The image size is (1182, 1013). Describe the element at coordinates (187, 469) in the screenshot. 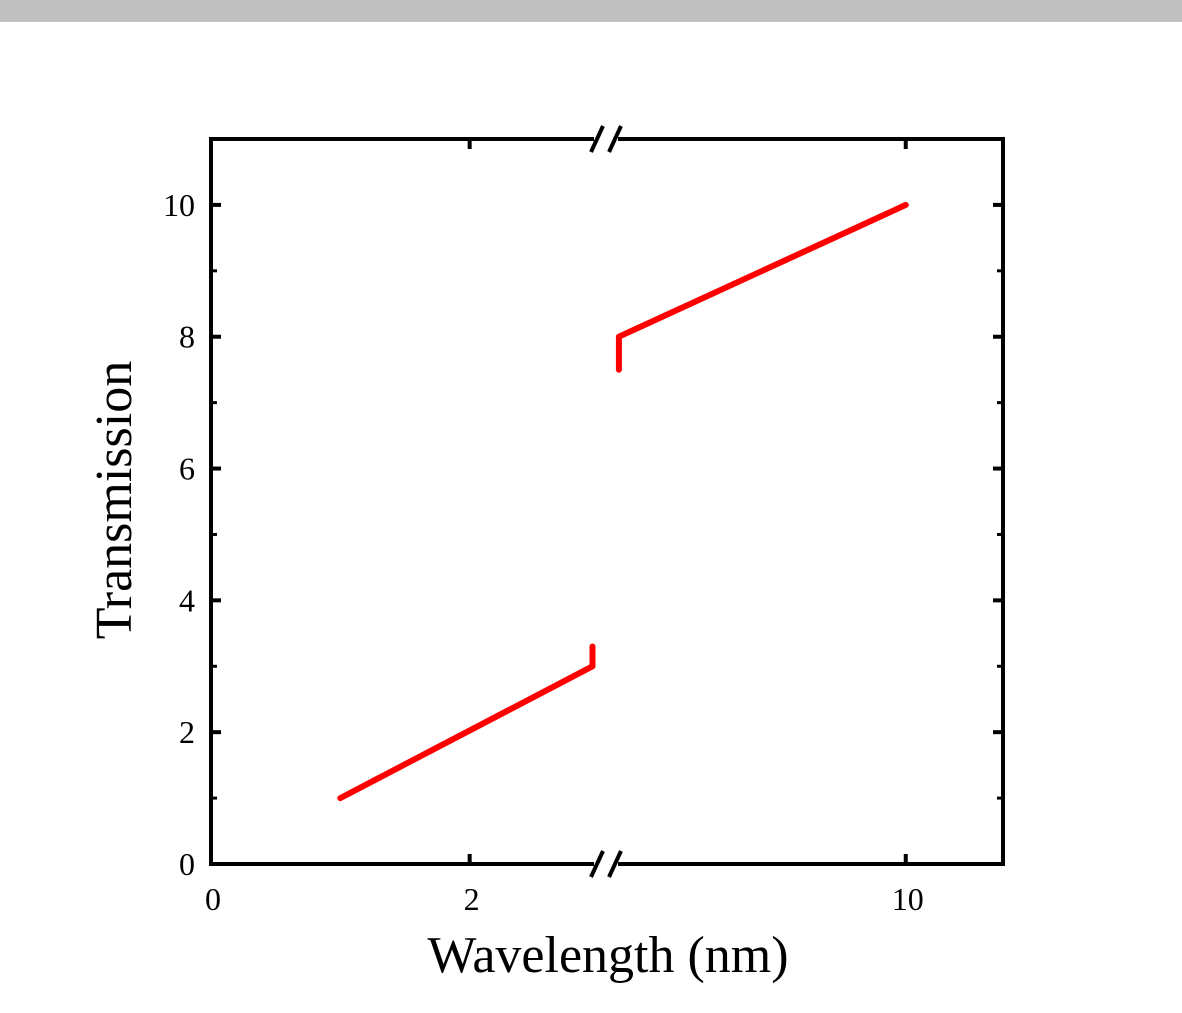

I see `y-tick-label: 6` at that location.